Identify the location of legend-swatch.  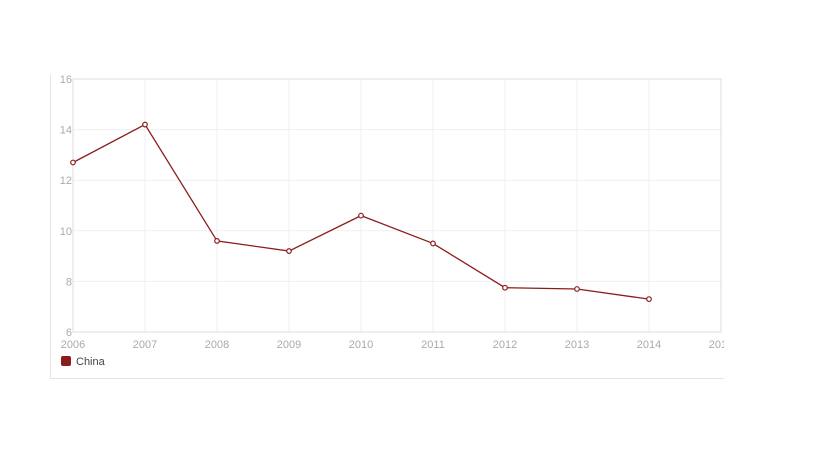
(66, 361).